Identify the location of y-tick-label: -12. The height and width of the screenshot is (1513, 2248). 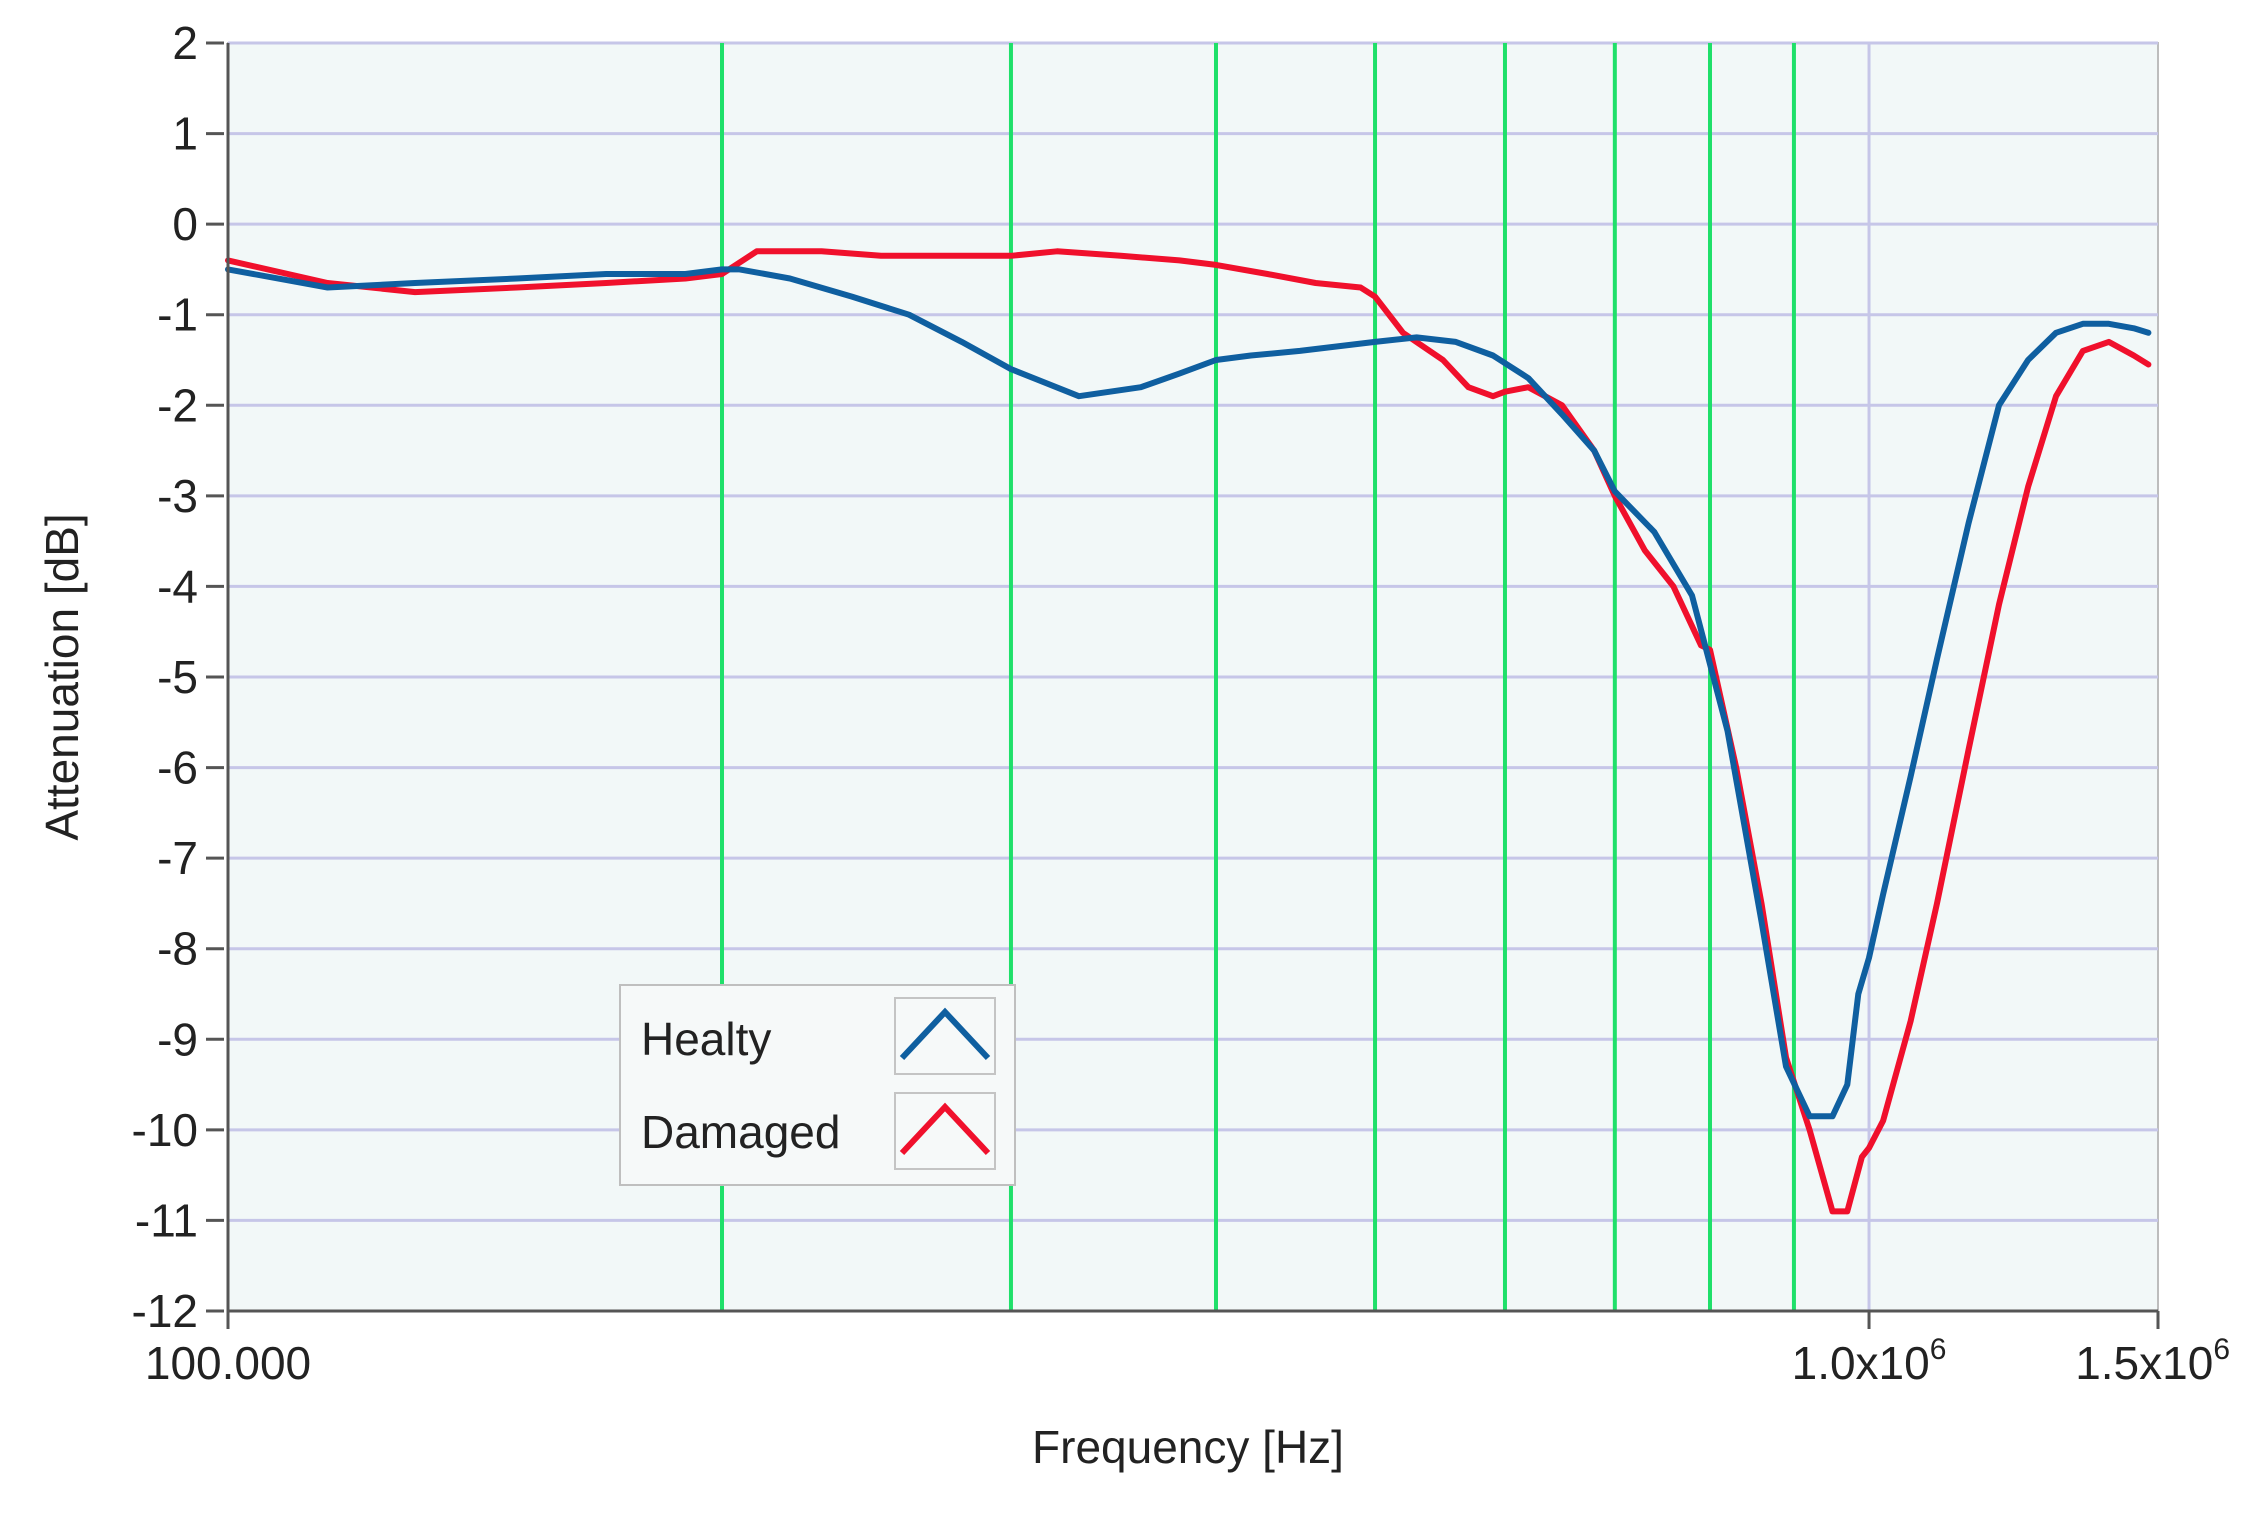
(165, 1311).